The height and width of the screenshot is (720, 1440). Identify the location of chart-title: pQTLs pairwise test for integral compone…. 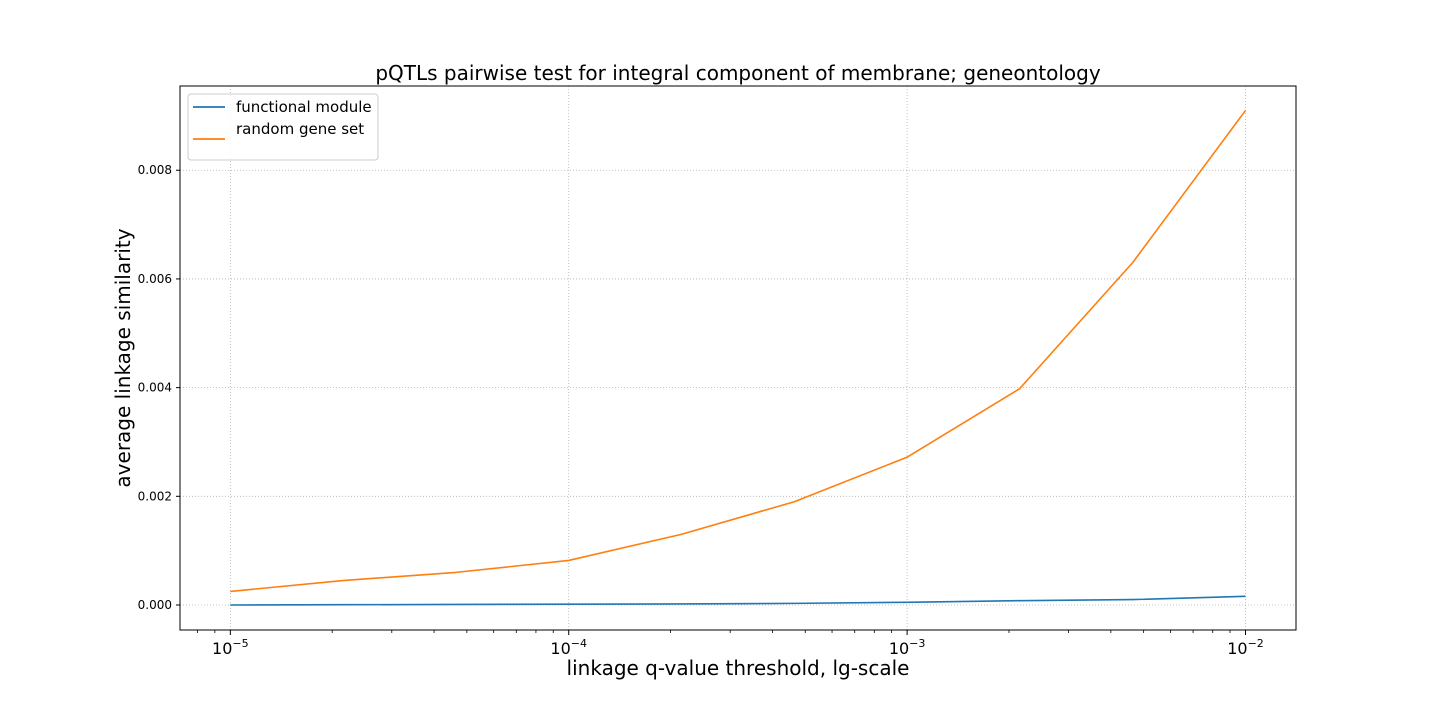
(738, 73).